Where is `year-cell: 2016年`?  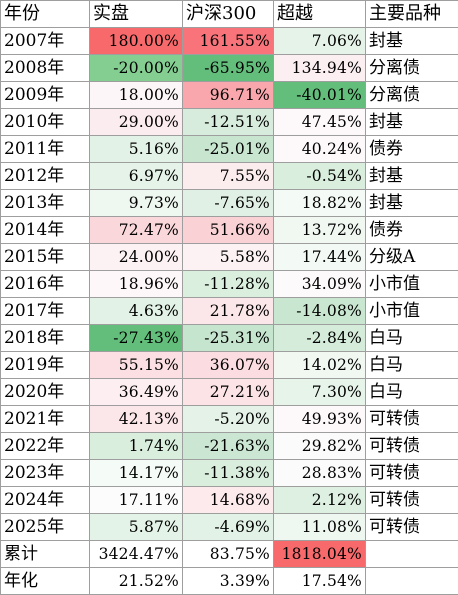 year-cell: 2016年 is located at coordinates (45, 284).